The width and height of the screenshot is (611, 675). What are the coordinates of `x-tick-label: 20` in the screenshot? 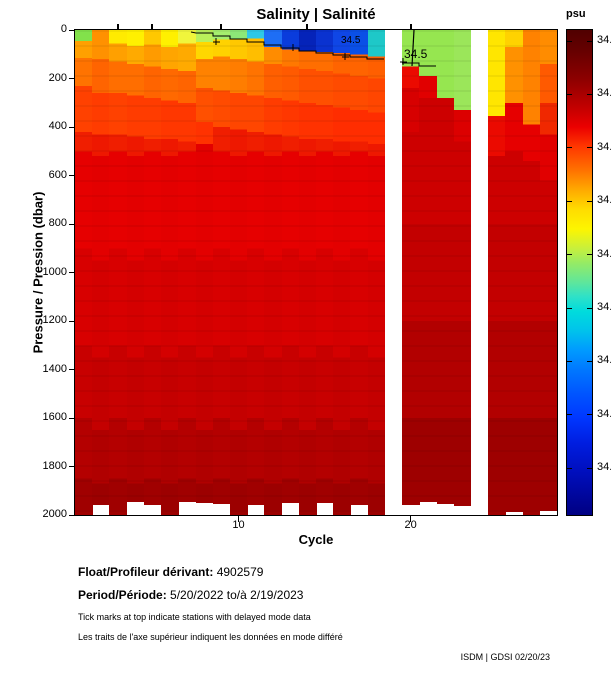 It's located at (410, 525).